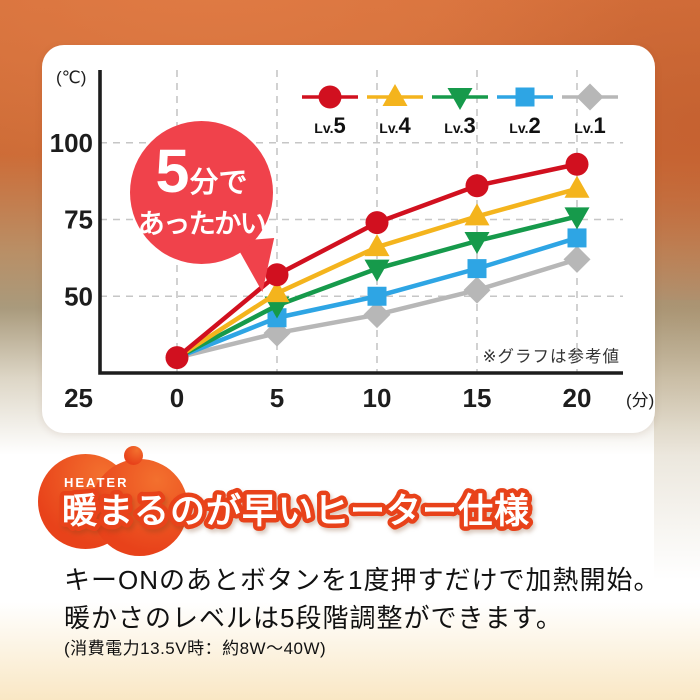 The width and height of the screenshot is (700, 700). I want to click on speech-bubble: 5 分で あったかい, so click(201, 192).